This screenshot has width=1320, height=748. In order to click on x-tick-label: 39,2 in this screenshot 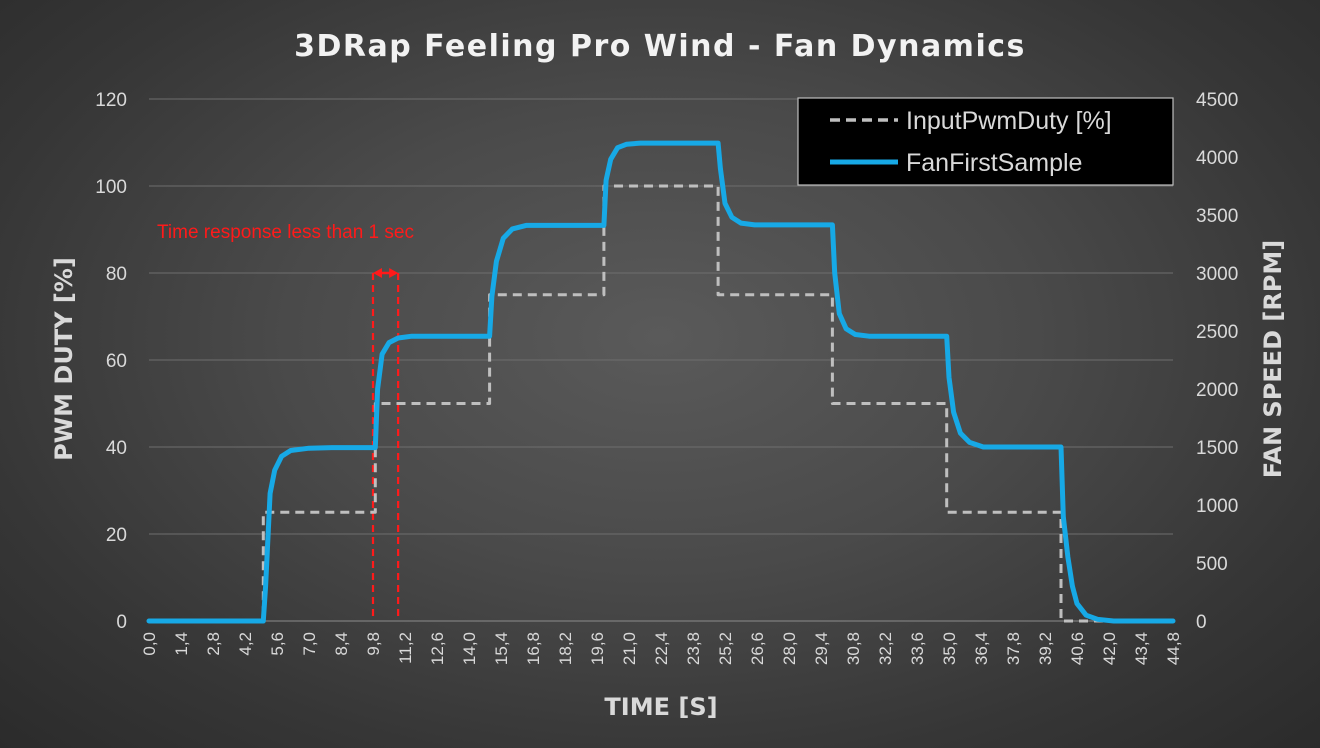, I will do `click(1045, 648)`.